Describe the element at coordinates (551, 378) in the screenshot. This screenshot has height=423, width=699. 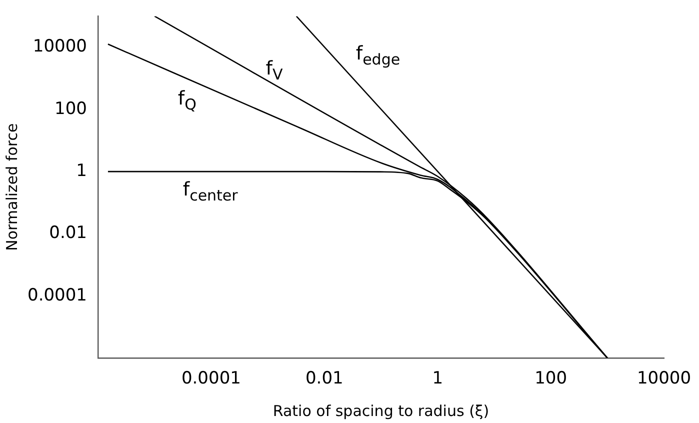
I see `x-tick-label: 100` at that location.